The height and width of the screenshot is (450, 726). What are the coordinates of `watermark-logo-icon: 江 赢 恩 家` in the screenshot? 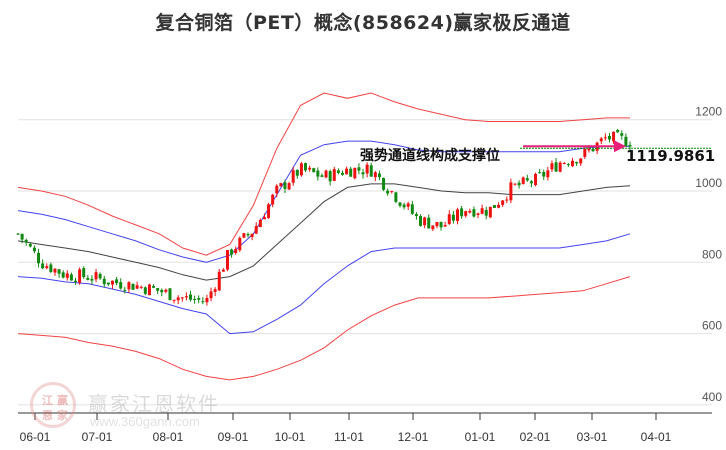 It's located at (53, 405).